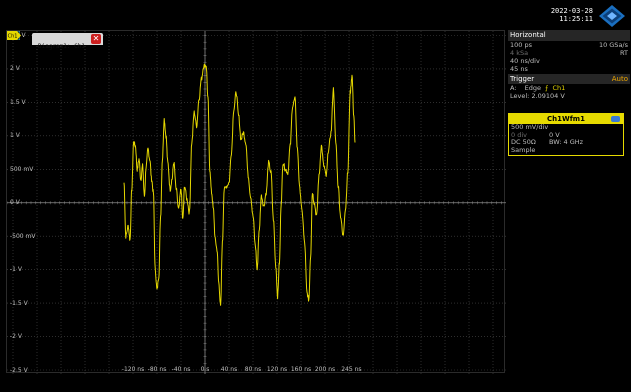  What do you see at coordinates (569, 61) in the screenshot?
I see `timebase-row: 40 ns/div` at bounding box center [569, 61].